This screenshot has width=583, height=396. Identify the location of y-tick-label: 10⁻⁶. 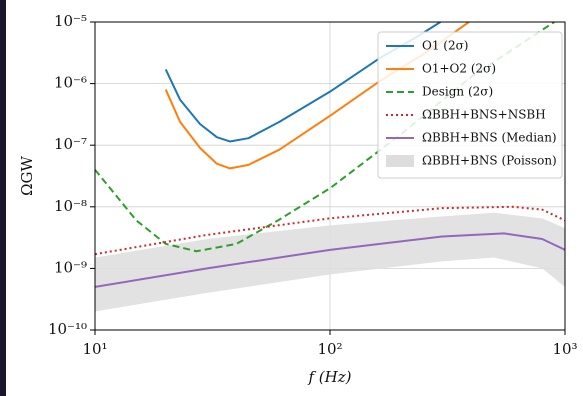
(70, 83).